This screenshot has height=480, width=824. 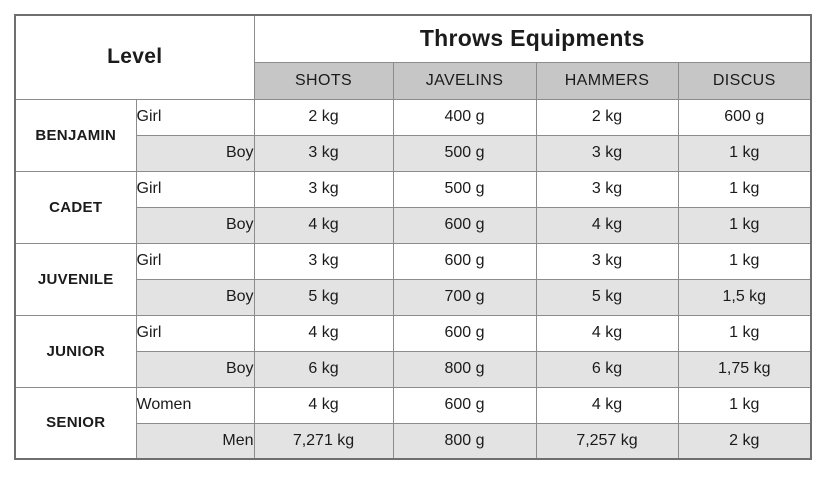 I want to click on table-row: JUNIOR Girl 4 kg 600 g 4 kg 1 kg, so click(x=413, y=351).